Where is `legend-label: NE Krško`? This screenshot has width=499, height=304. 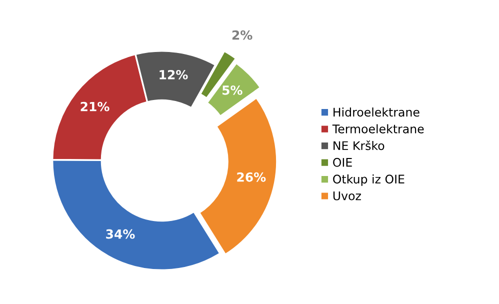
legend-label: NE Krško is located at coordinates (359, 145).